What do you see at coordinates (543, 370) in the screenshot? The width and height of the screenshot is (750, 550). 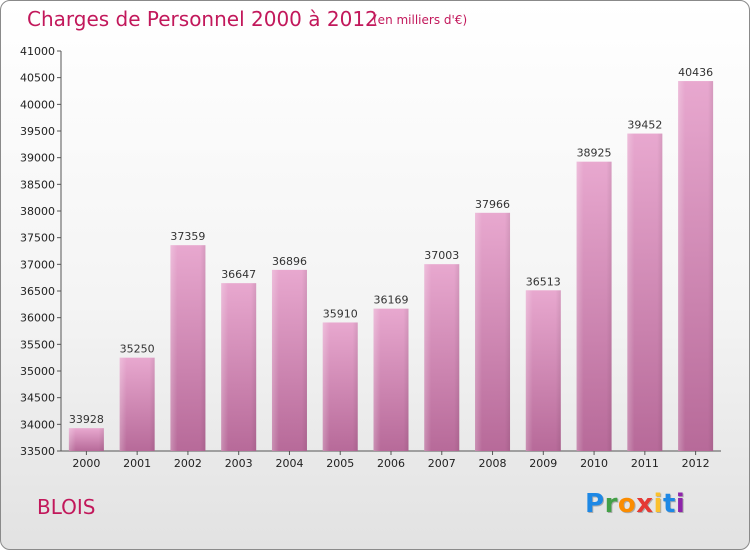 I see `bar-shade-2009` at bounding box center [543, 370].